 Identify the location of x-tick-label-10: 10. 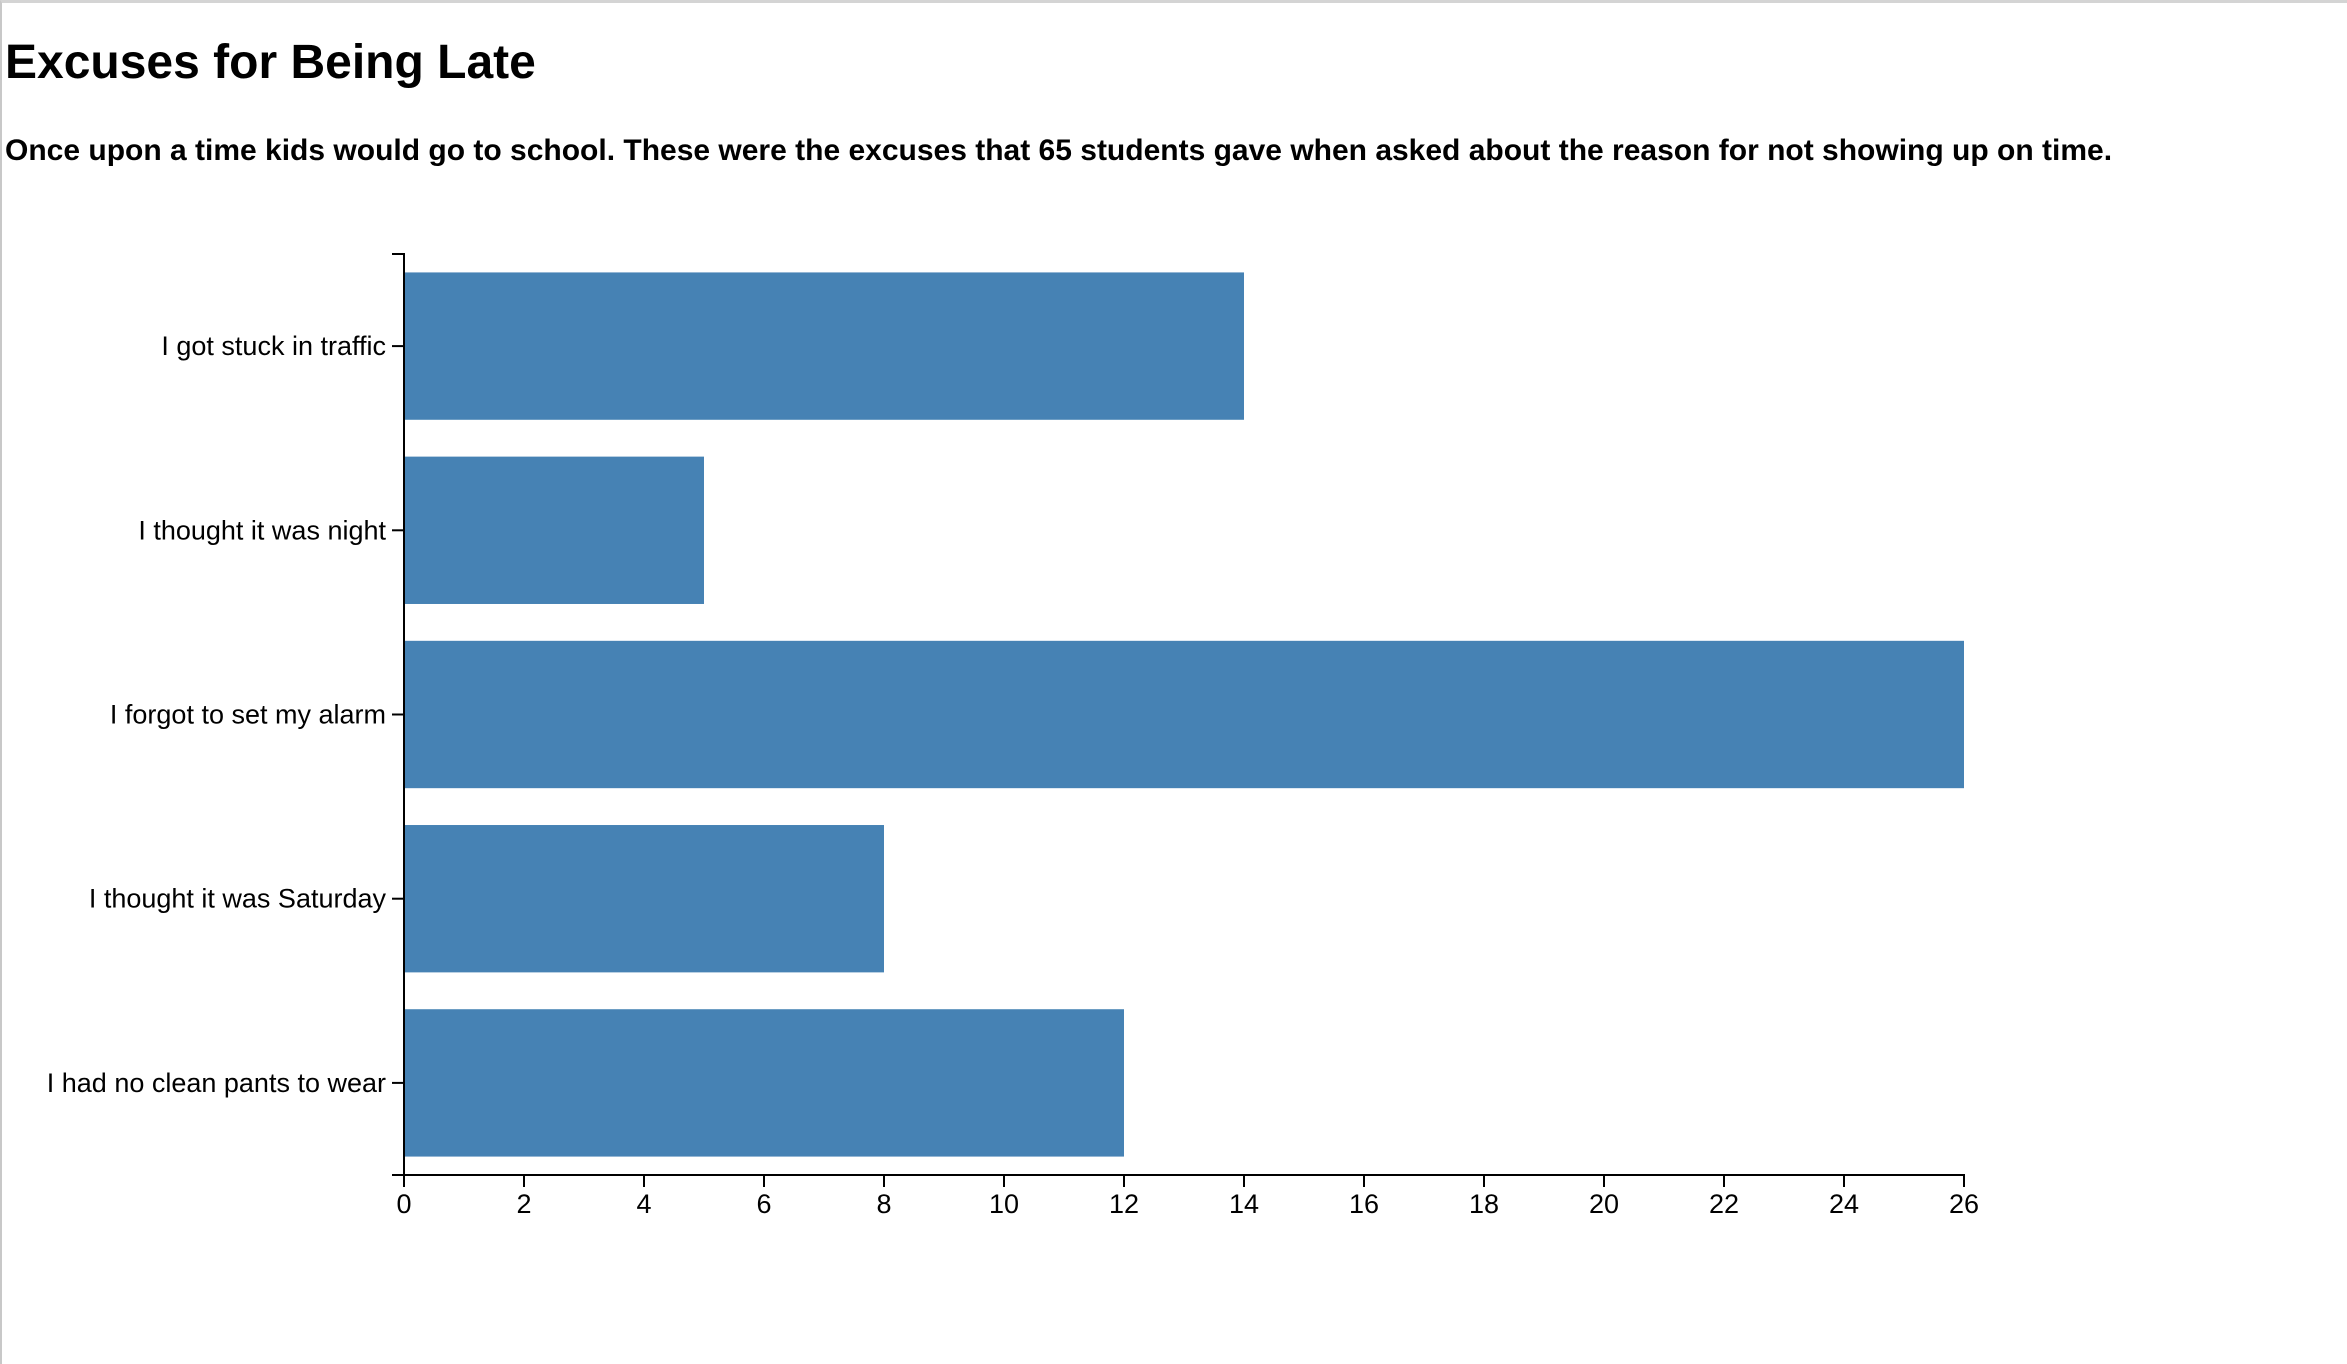
(1004, 1204).